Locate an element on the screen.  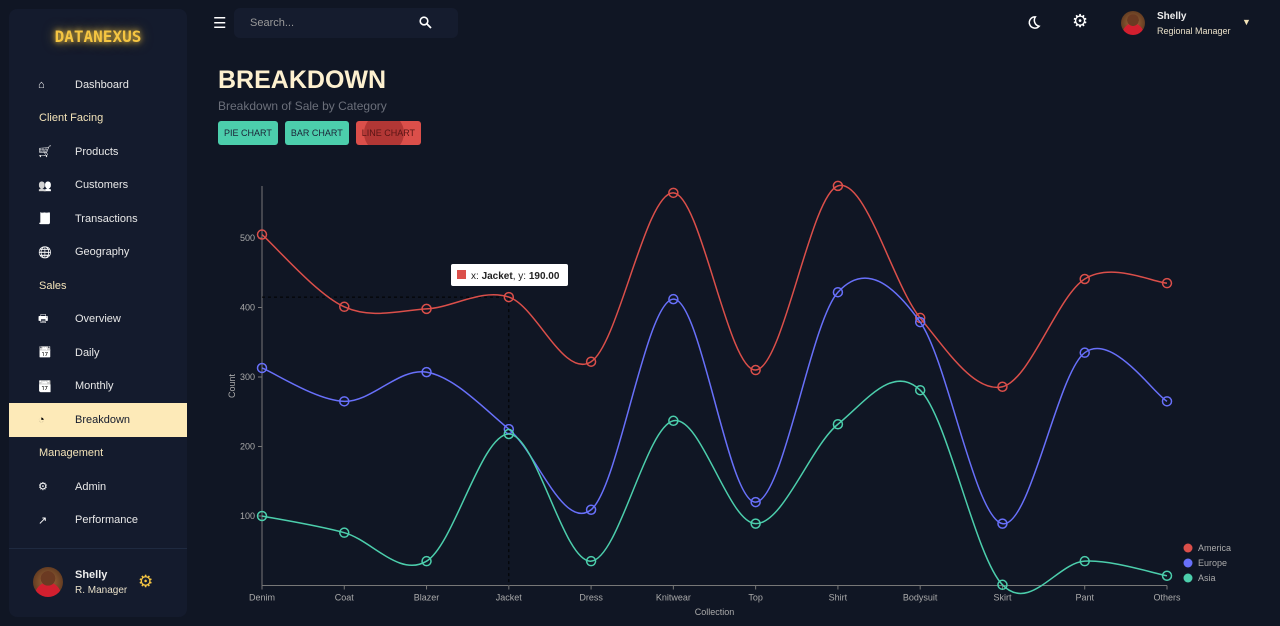
receipt-icon: 🧾 is located at coordinates (45, 219).